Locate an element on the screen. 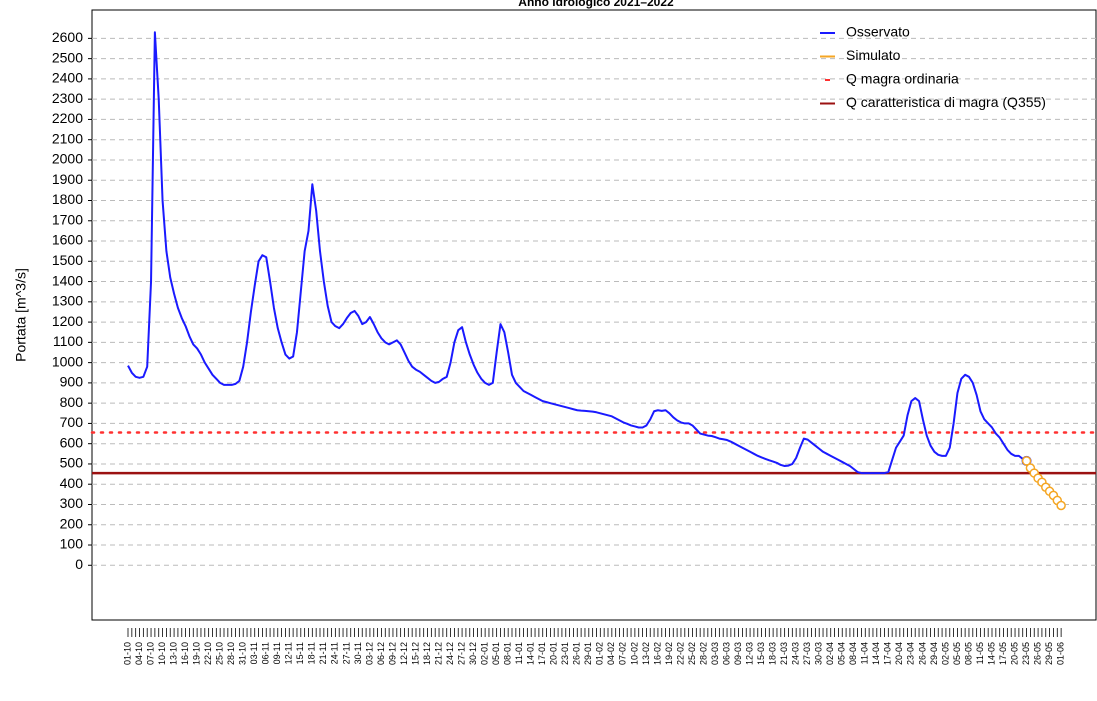  y-tick-label: 2600 is located at coordinates (67, 37).